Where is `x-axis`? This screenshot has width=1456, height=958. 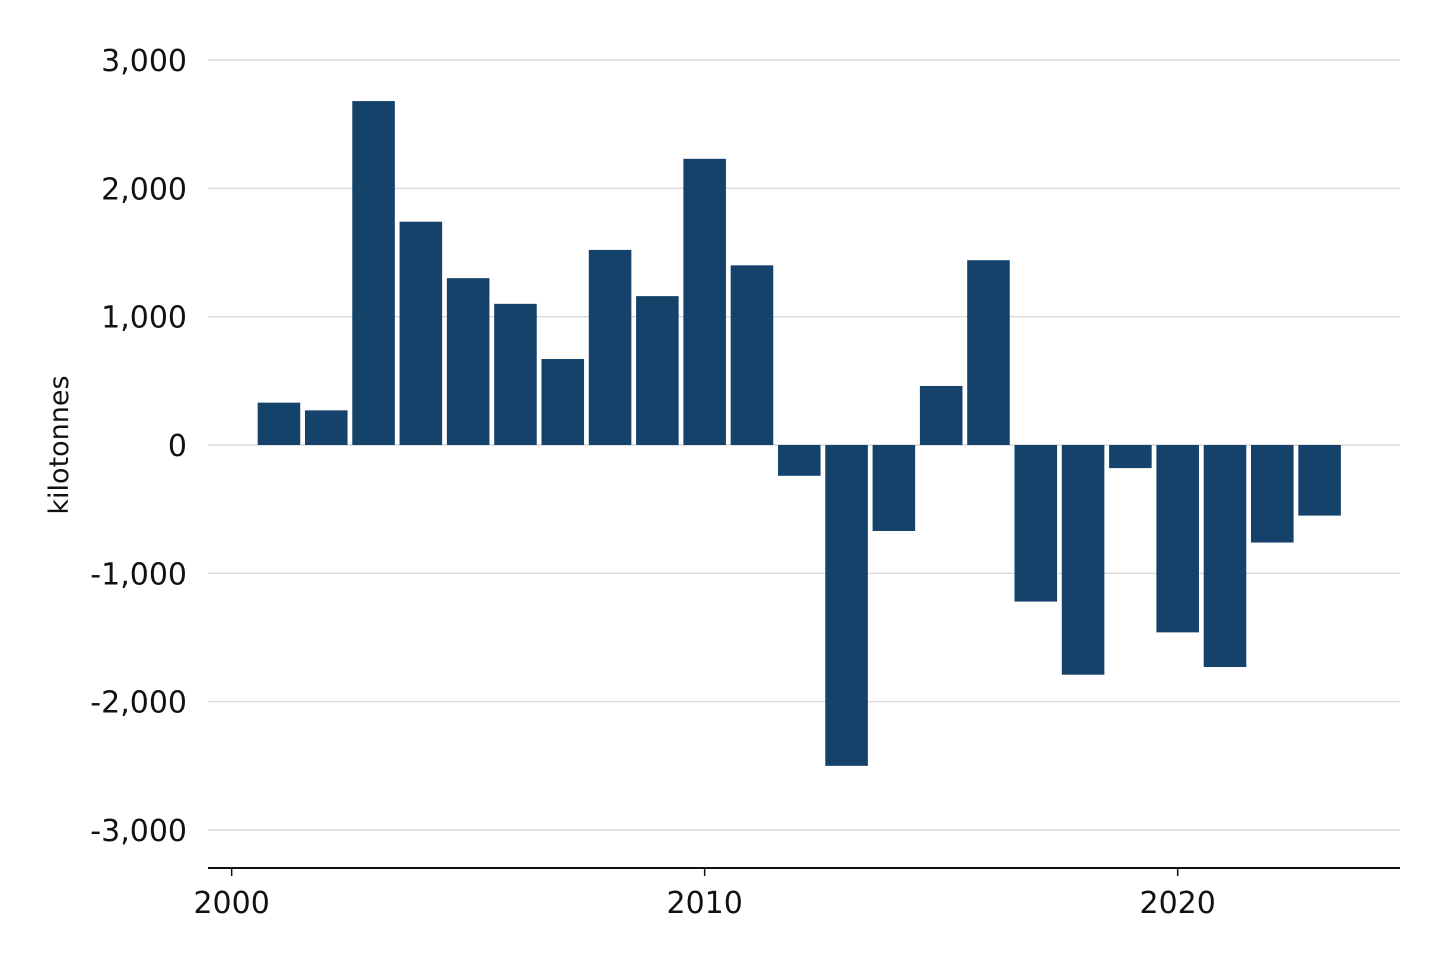 x-axis is located at coordinates (804, 871).